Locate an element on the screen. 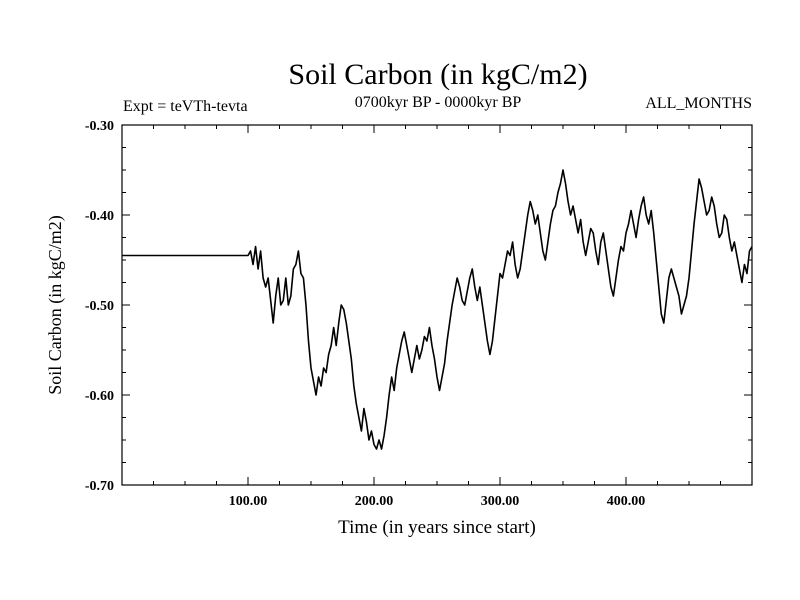 This screenshot has width=800, height=600. chart-subtitle: 0700kyr BP - 0000kyr BP is located at coordinates (438, 102).